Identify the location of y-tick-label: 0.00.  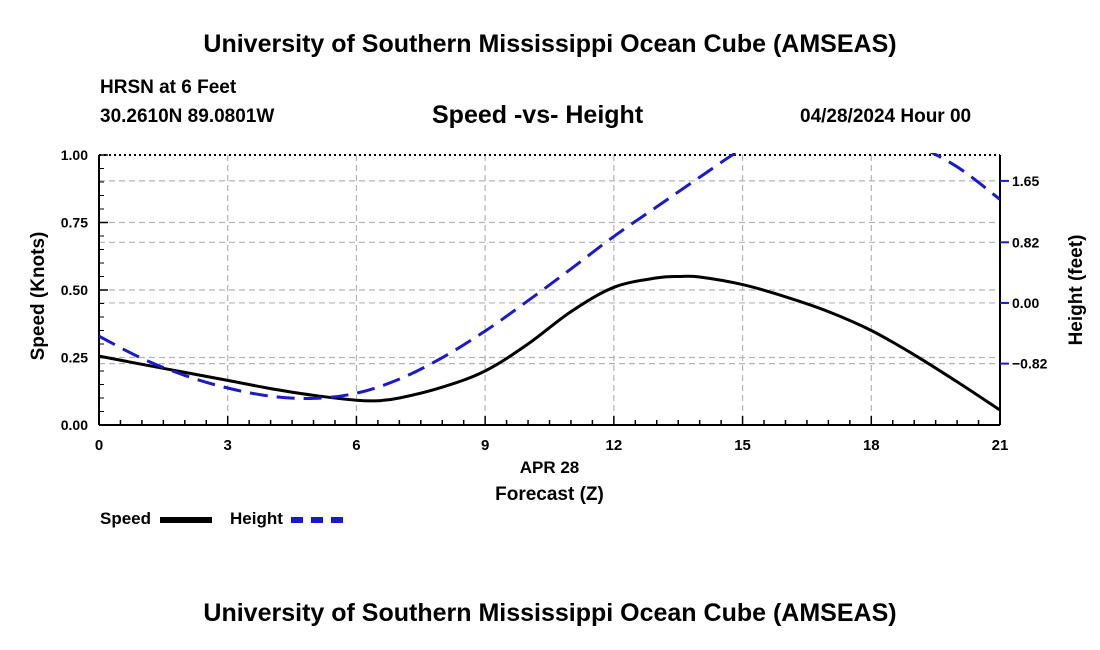
(74, 425).